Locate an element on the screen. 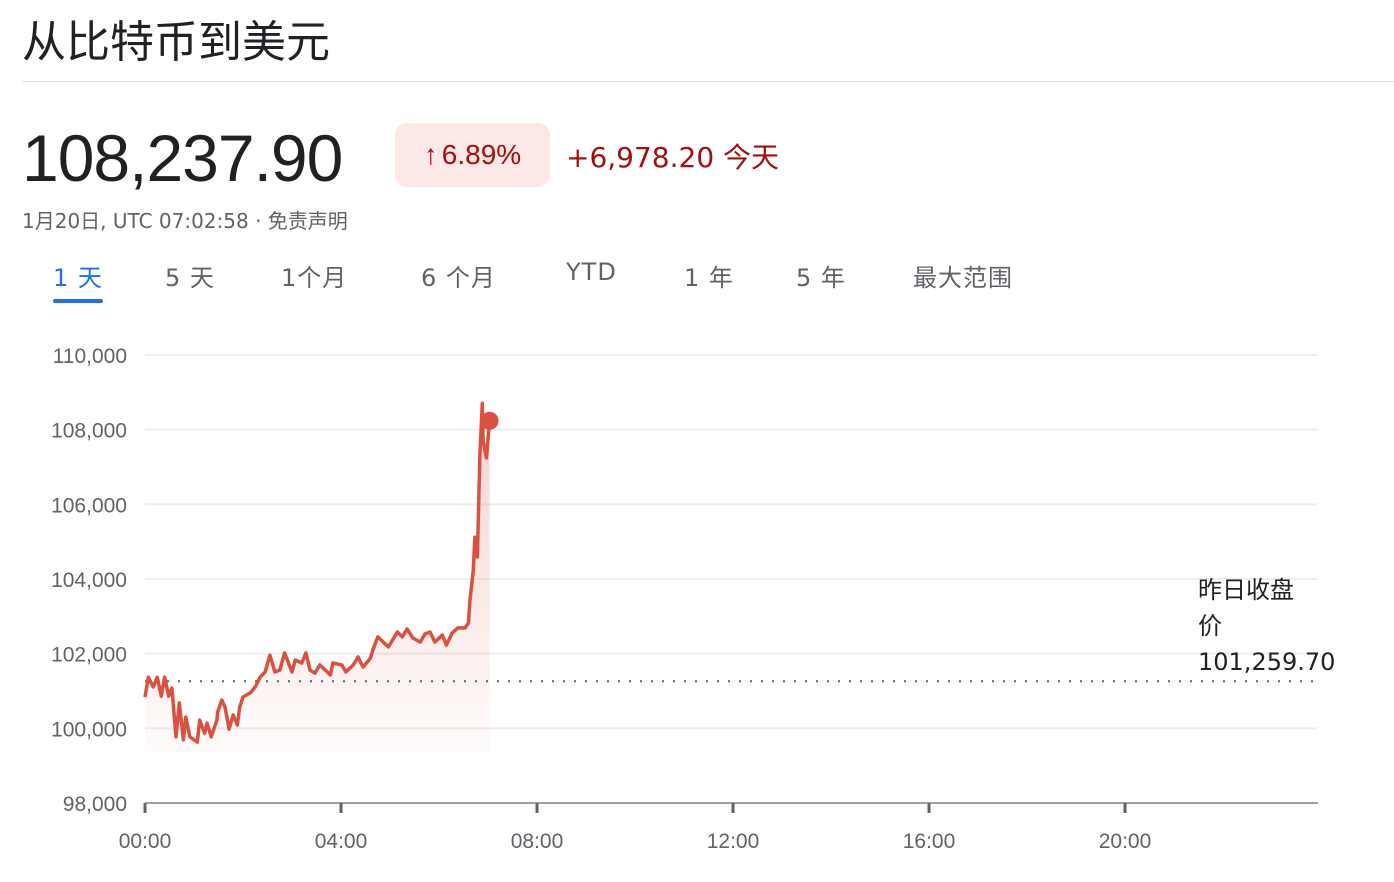  x-tick-label: 08:00 is located at coordinates (537, 841).